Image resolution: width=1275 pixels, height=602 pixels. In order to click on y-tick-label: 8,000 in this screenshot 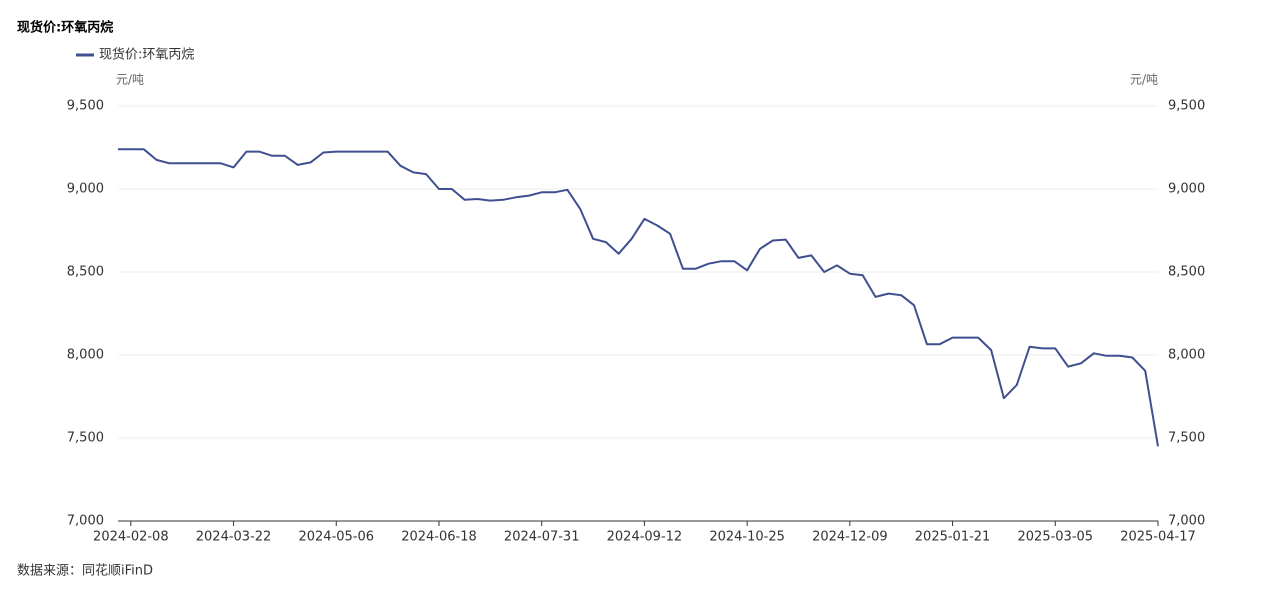, I will do `click(85, 355)`.